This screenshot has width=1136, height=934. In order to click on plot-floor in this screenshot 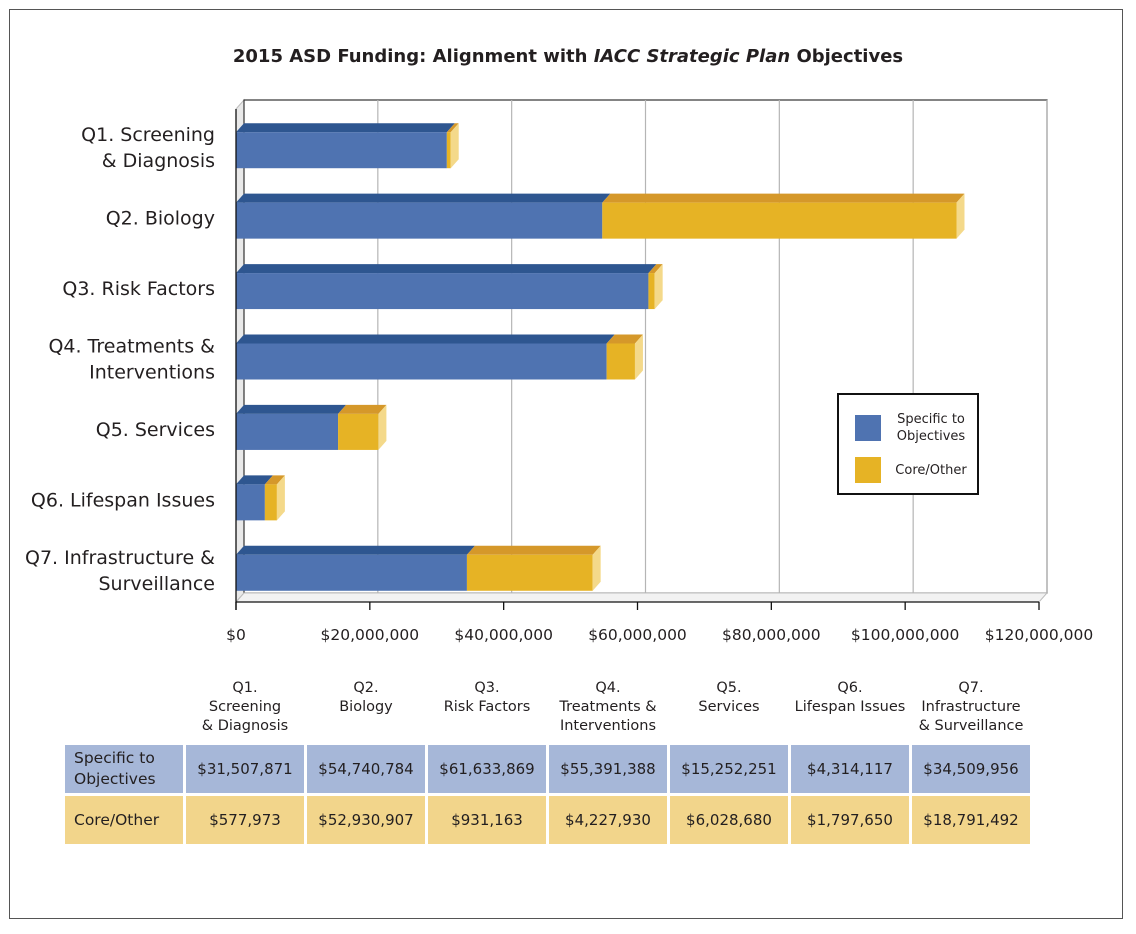, I will do `click(641, 597)`.